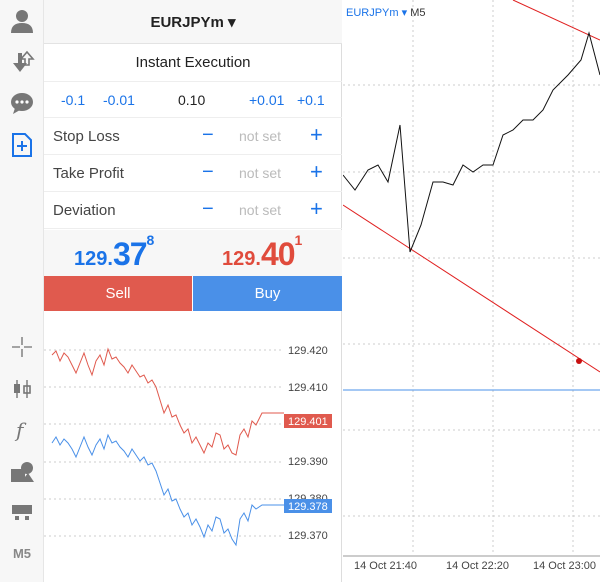  Describe the element at coordinates (86, 136) in the screenshot. I see `stop-loss-label: Stop Loss` at that location.